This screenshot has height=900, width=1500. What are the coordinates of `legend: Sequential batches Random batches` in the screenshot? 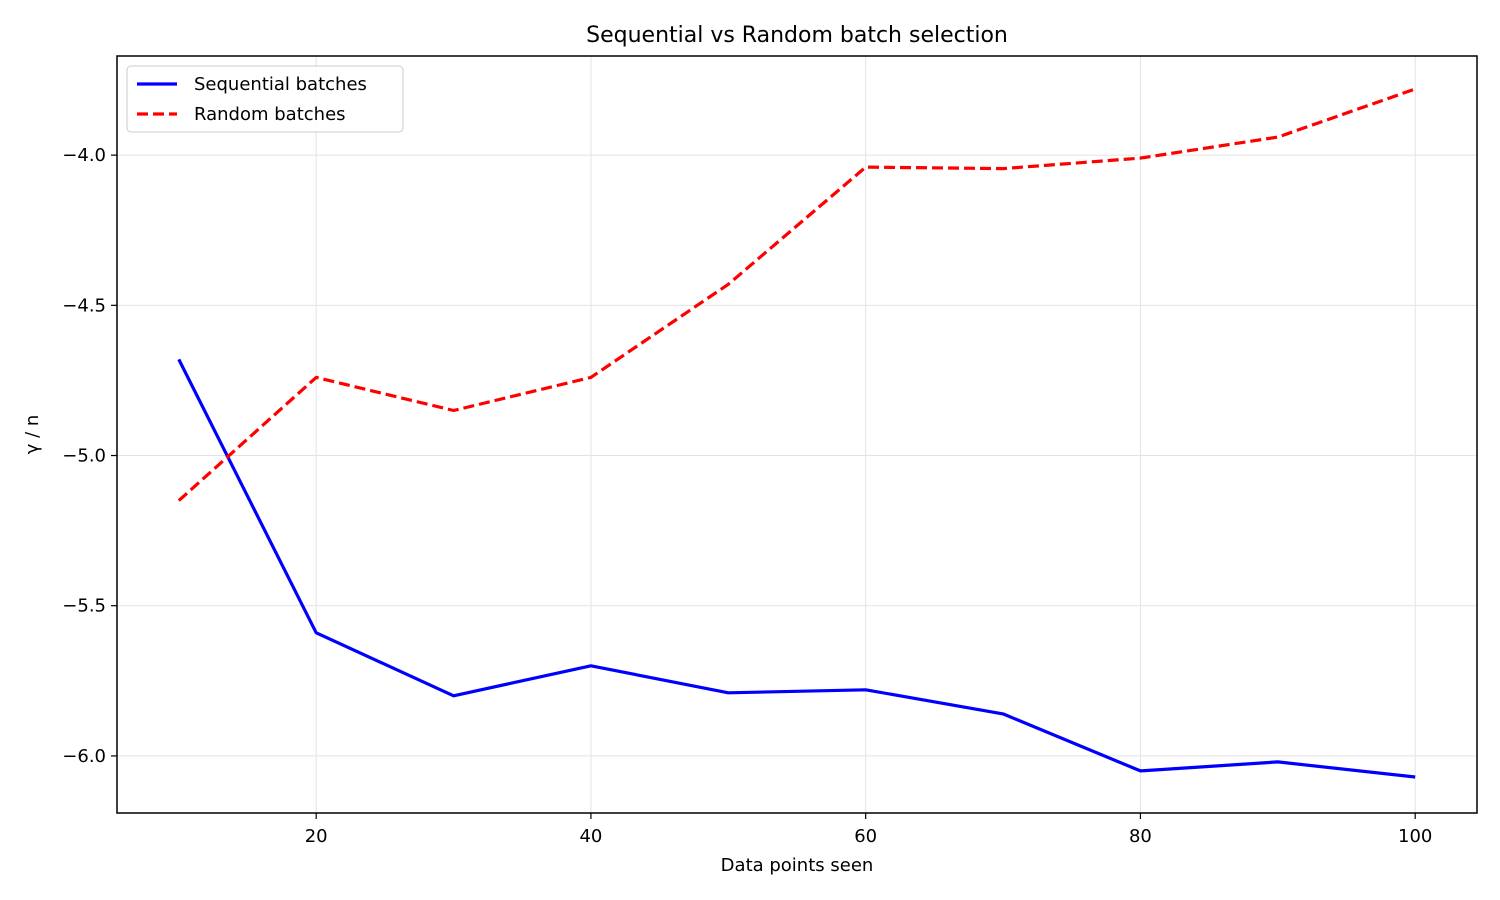 It's located at (265, 99).